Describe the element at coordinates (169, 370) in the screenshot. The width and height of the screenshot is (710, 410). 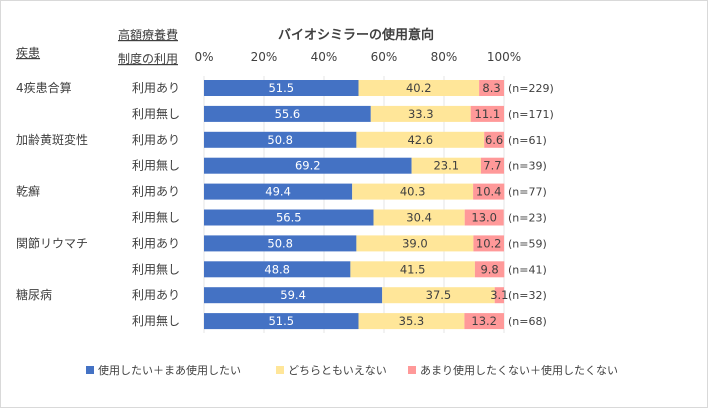
I see `legend-label: 使用したい＋まあ使用したい` at that location.